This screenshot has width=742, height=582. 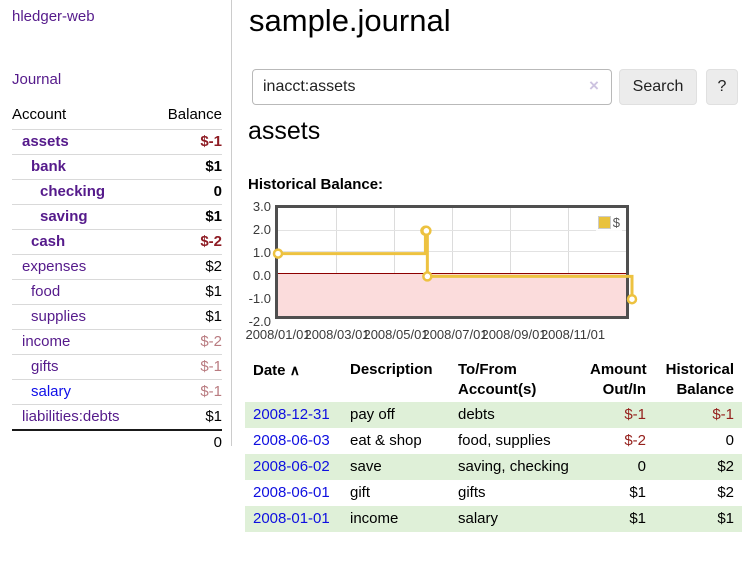 I want to click on transaction-date-link: 2008-12-31, so click(x=291, y=414).